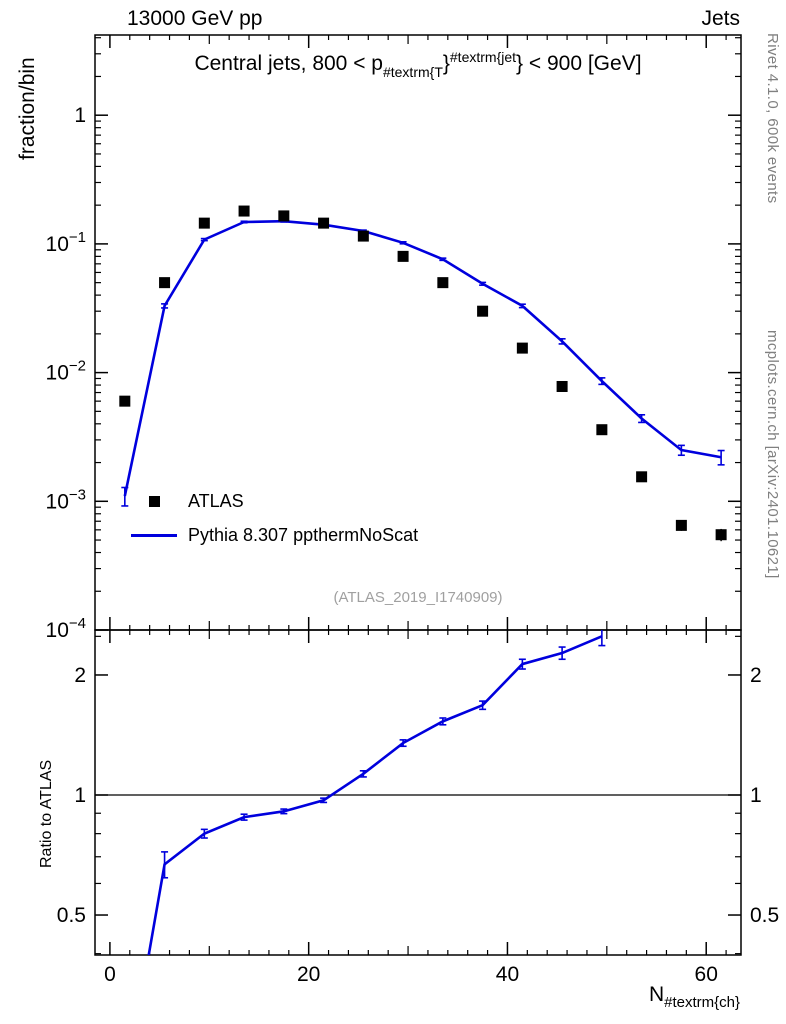  I want to click on legend-label-pythia: Pythia 8.307 ppthermNoScat, so click(303, 534).